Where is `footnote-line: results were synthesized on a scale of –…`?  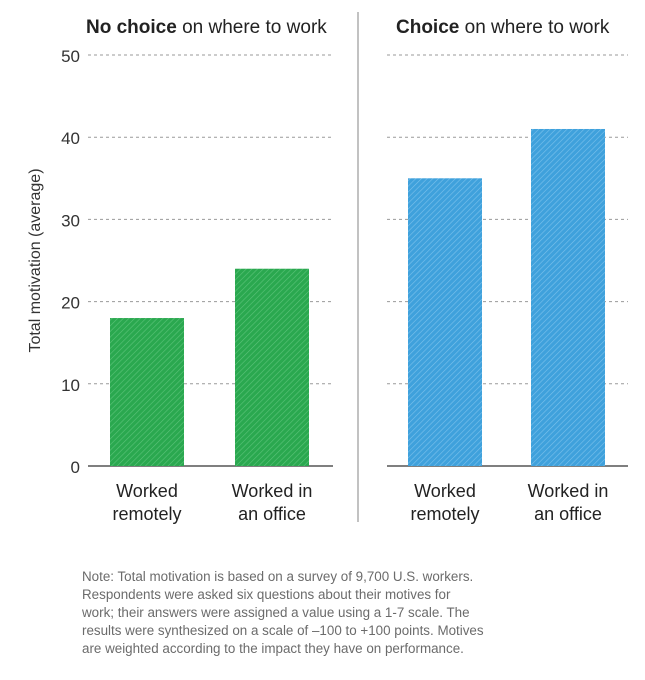 footnote-line: results were synthesized on a scale of –… is located at coordinates (283, 630).